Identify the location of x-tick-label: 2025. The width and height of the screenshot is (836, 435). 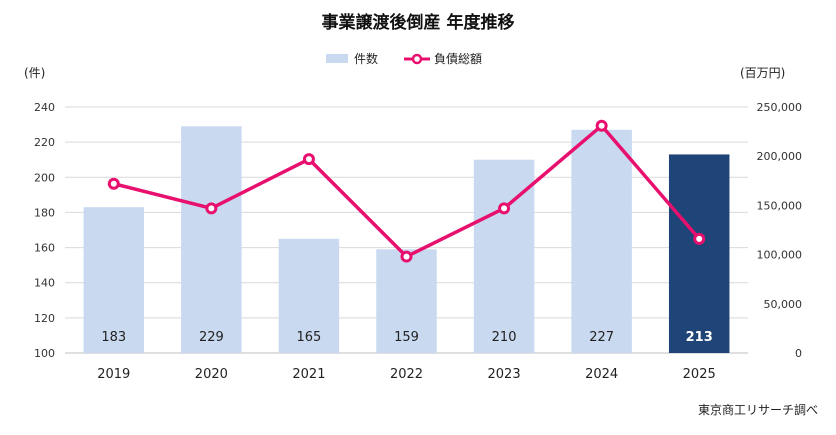
(699, 374).